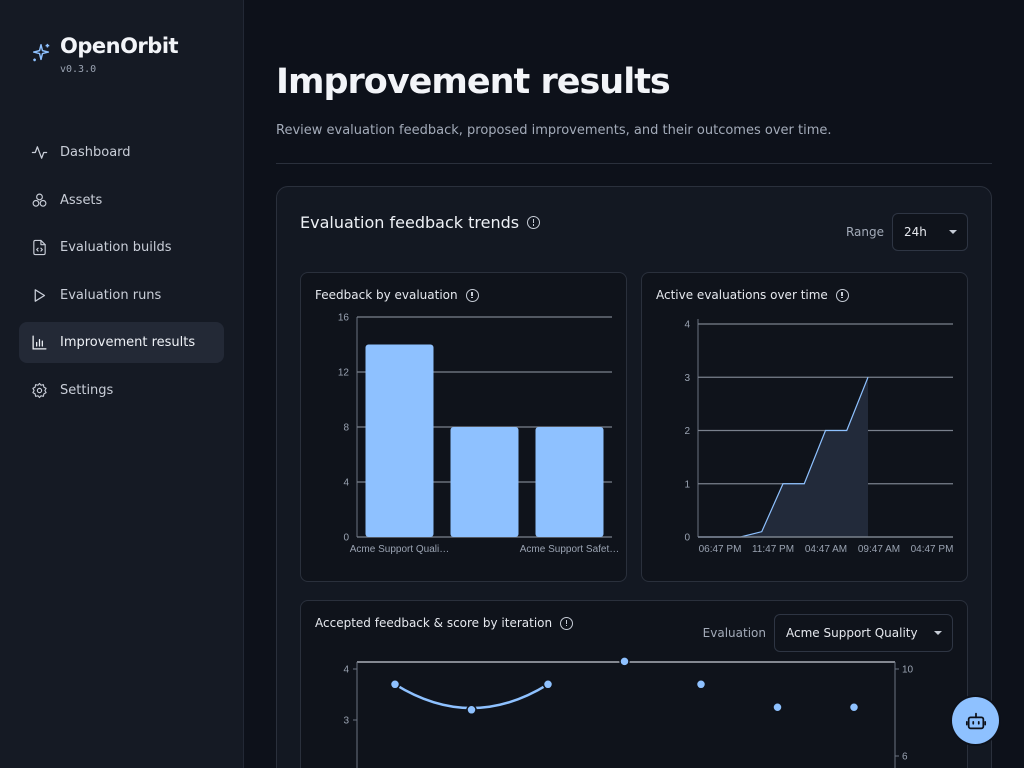 The height and width of the screenshot is (768, 1024). I want to click on app-version: v0.3.0, so click(78, 69).